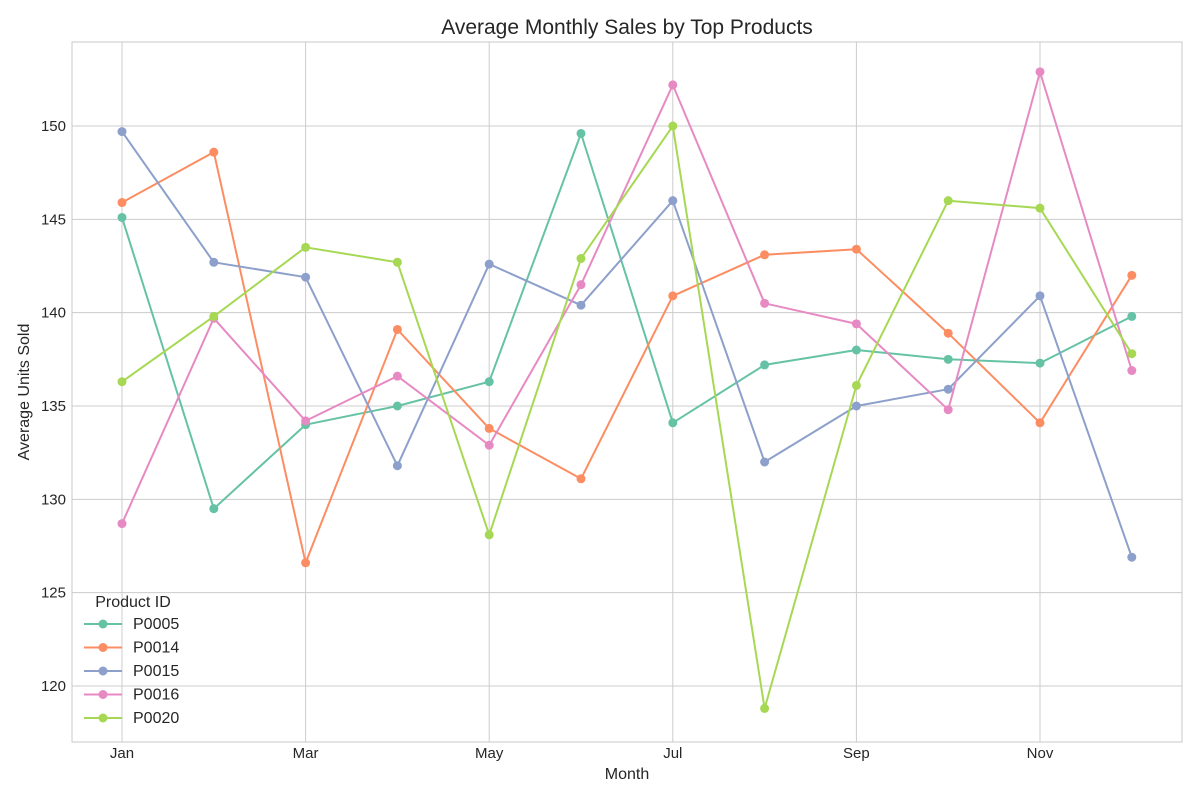 Image resolution: width=1200 pixels, height=800 pixels. Describe the element at coordinates (131, 660) in the screenshot. I see `legend: Product ID P0005 P0014 P0015 P0016 P0020` at that location.